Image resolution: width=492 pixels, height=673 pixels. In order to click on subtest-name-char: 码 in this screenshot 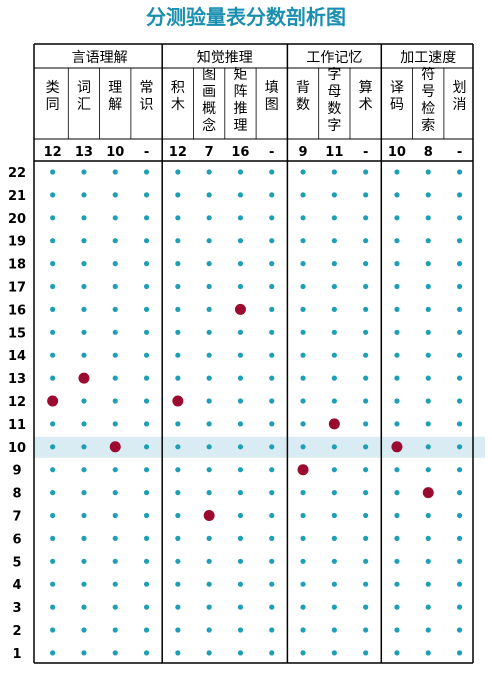, I will do `click(397, 105)`.